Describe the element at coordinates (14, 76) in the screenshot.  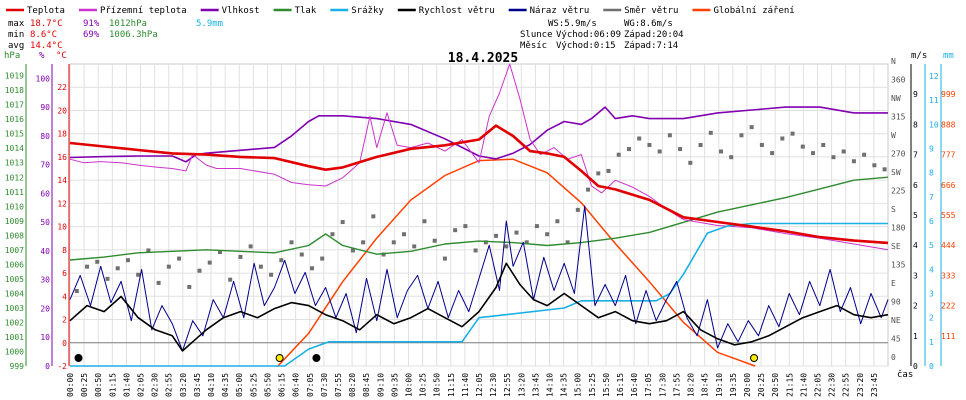
I see `hpa-tick: 1019` at that location.